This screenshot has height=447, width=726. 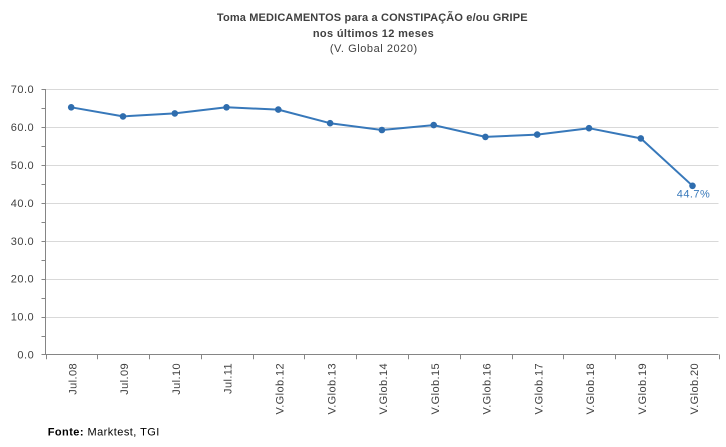 I want to click on svg-text: 50.0, so click(x=22, y=166).